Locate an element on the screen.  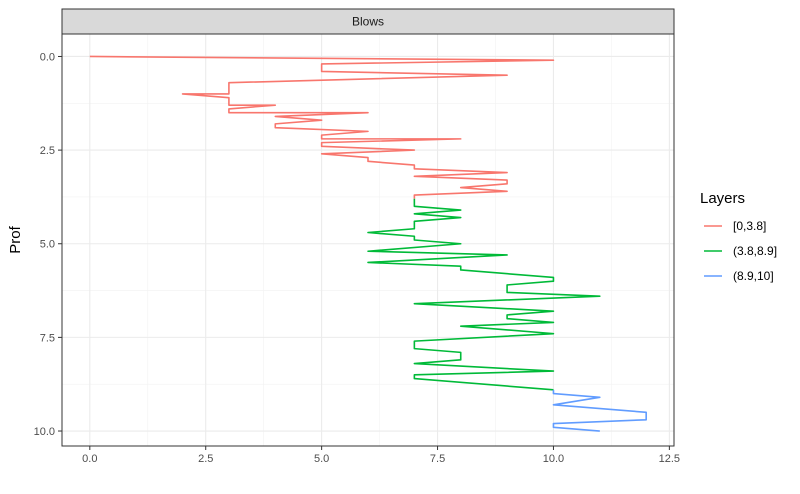
y-axis: 0.0 2.5 5.0 7.5 10.0 is located at coordinates (48, 244).